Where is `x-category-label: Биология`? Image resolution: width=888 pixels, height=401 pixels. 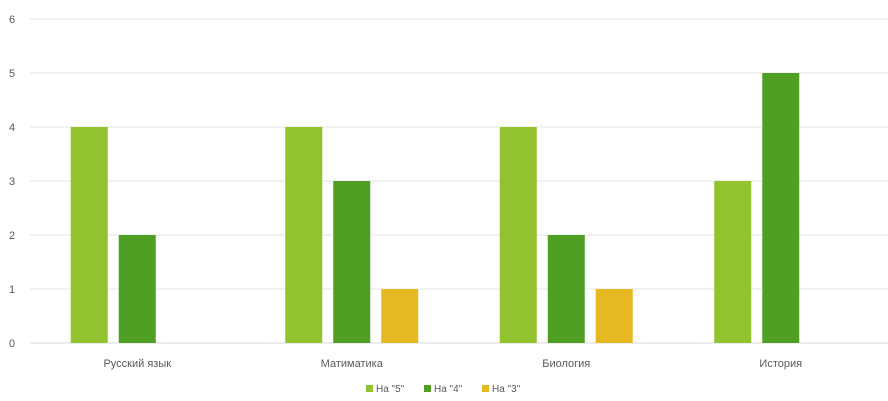
x-category-label: Биология is located at coordinates (566, 364).